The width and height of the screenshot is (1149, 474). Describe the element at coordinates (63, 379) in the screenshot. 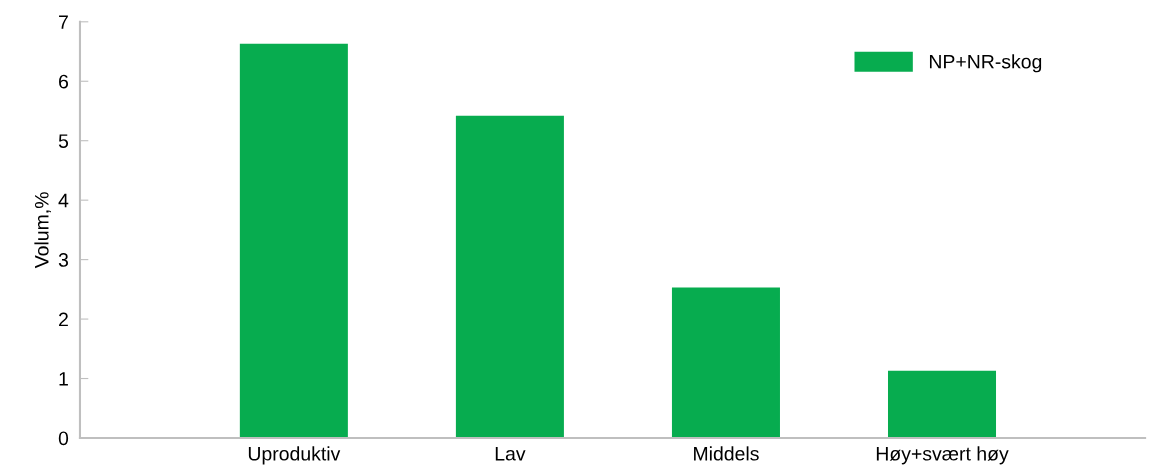

I see `y-tick-label: 1` at that location.